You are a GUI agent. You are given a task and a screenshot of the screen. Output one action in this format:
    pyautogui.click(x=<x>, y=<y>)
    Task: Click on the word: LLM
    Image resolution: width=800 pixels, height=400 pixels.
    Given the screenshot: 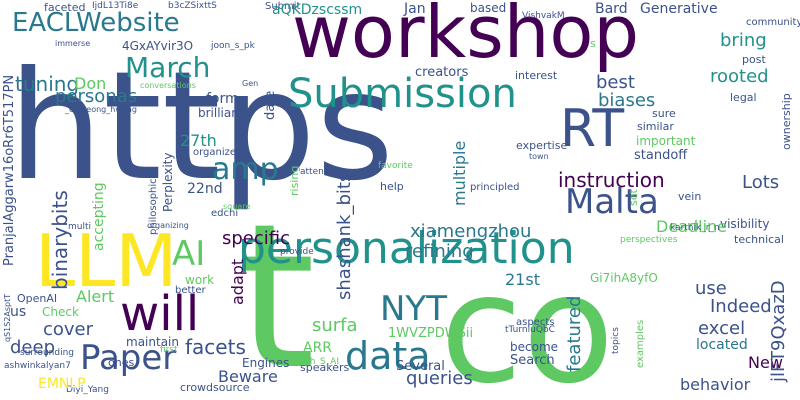 What is the action you would take?
    pyautogui.click(x=106, y=261)
    